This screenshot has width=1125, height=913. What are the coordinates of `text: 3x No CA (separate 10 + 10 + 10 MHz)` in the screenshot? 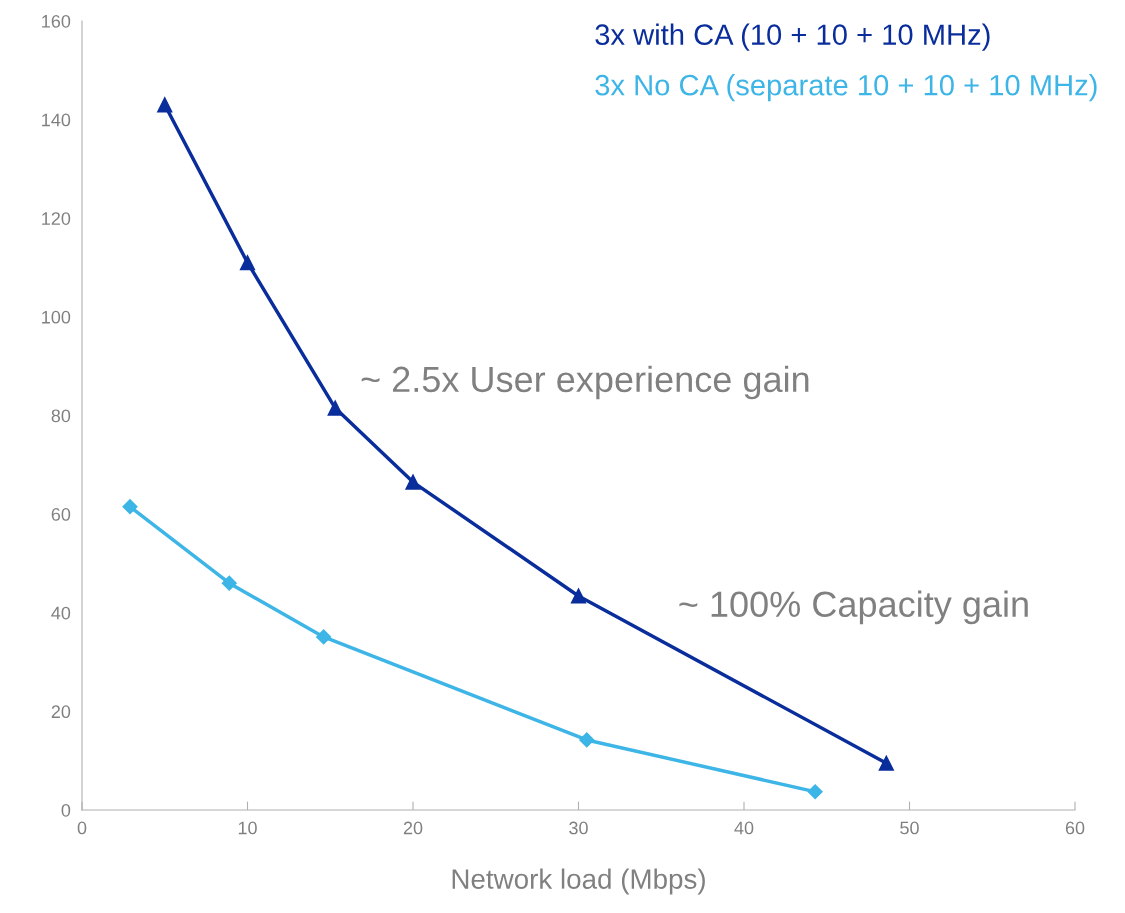 It's located at (846, 88).